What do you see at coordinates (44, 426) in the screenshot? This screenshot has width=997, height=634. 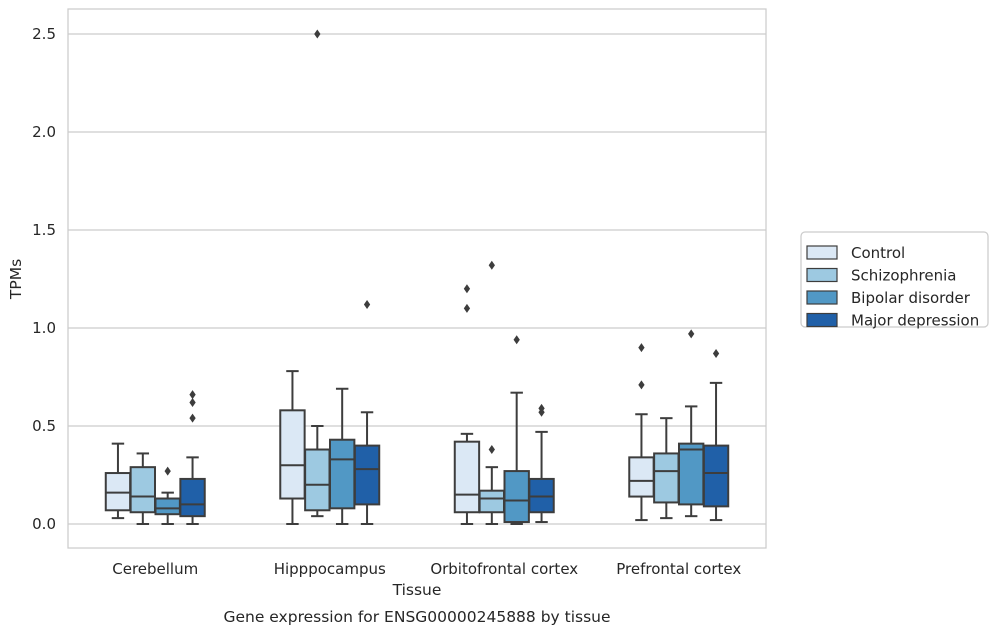 I see `y-tick-label: 0.5` at bounding box center [44, 426].